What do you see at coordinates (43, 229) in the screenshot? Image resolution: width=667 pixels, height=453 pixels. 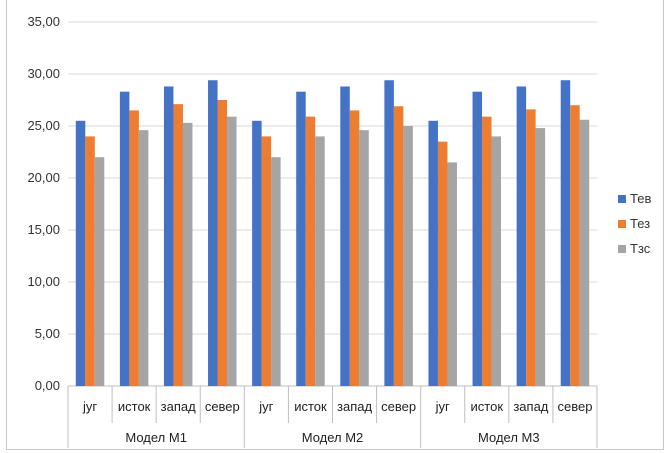 I see `y-tick-label: 15,00` at bounding box center [43, 229].